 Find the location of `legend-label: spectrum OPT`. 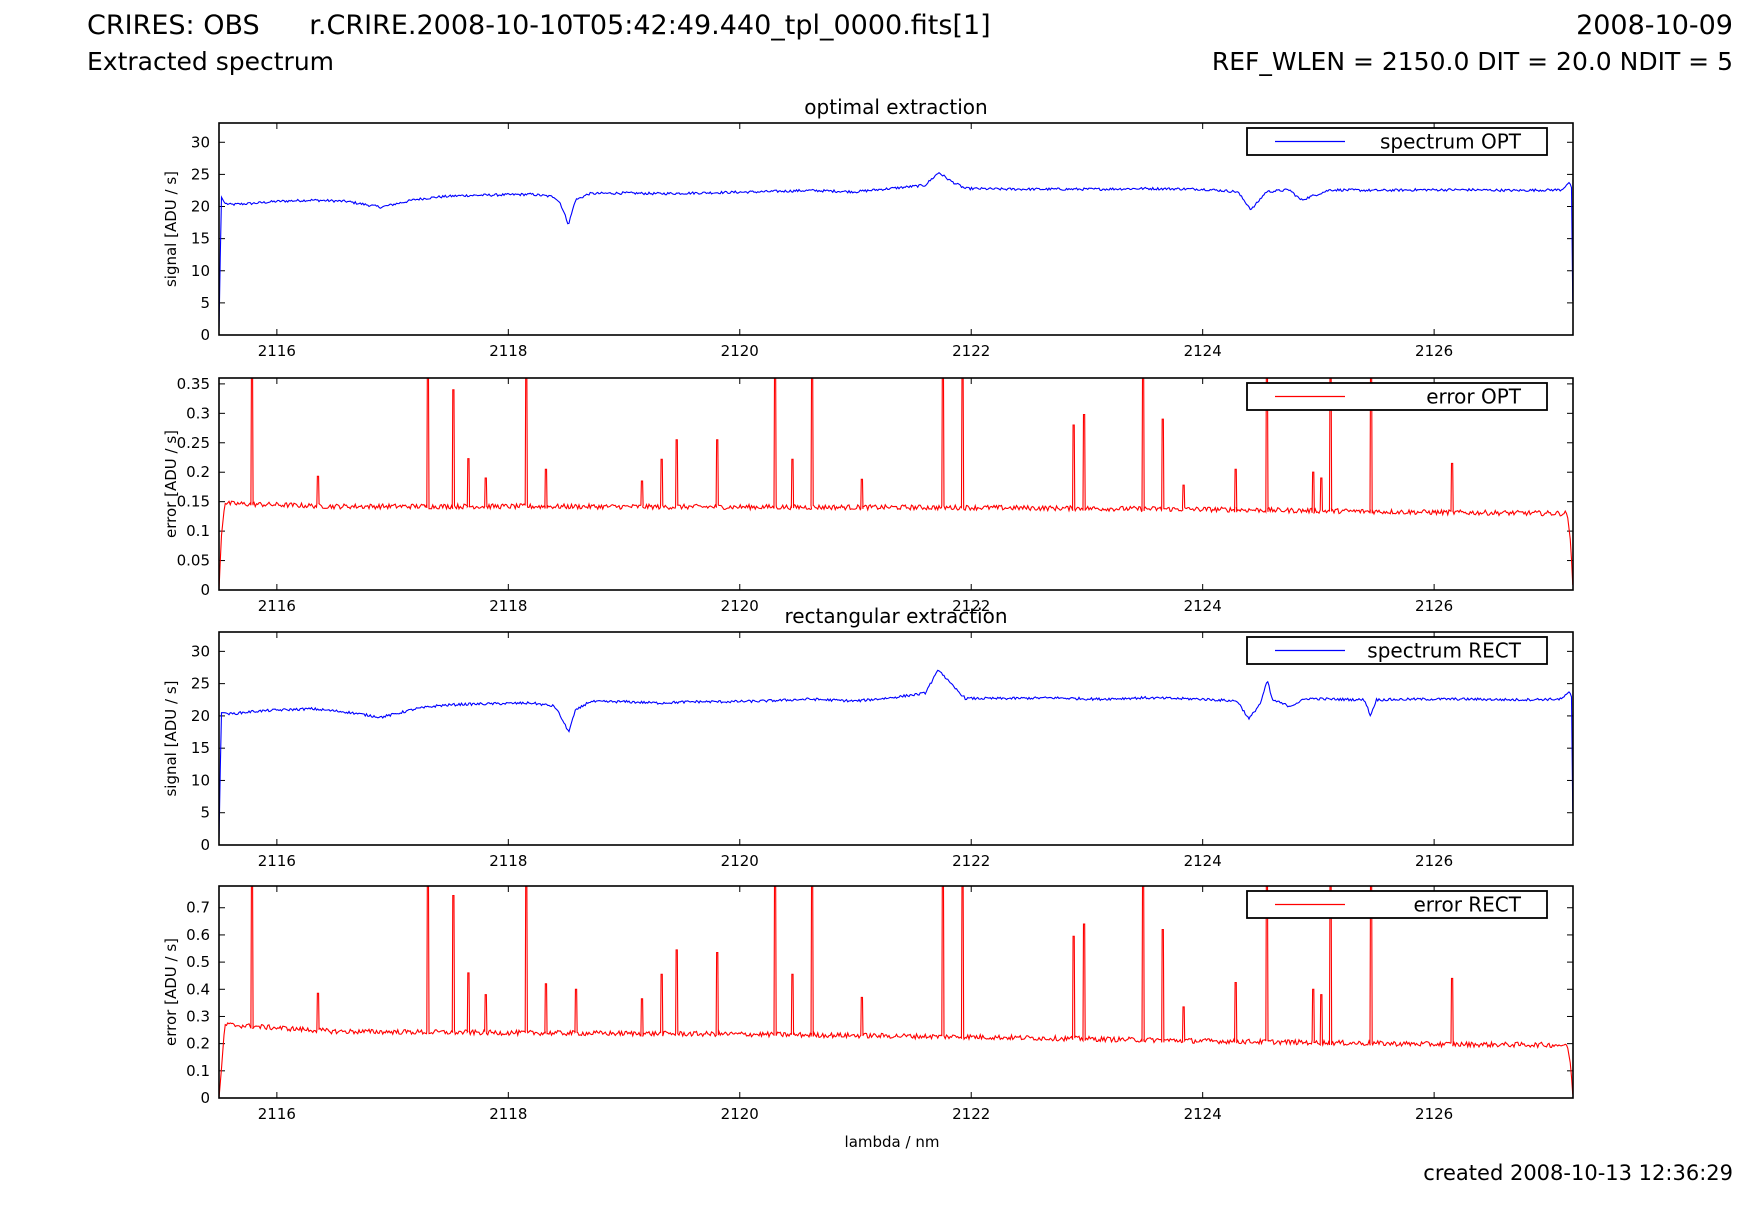

legend-label: spectrum OPT is located at coordinates (1451, 142).